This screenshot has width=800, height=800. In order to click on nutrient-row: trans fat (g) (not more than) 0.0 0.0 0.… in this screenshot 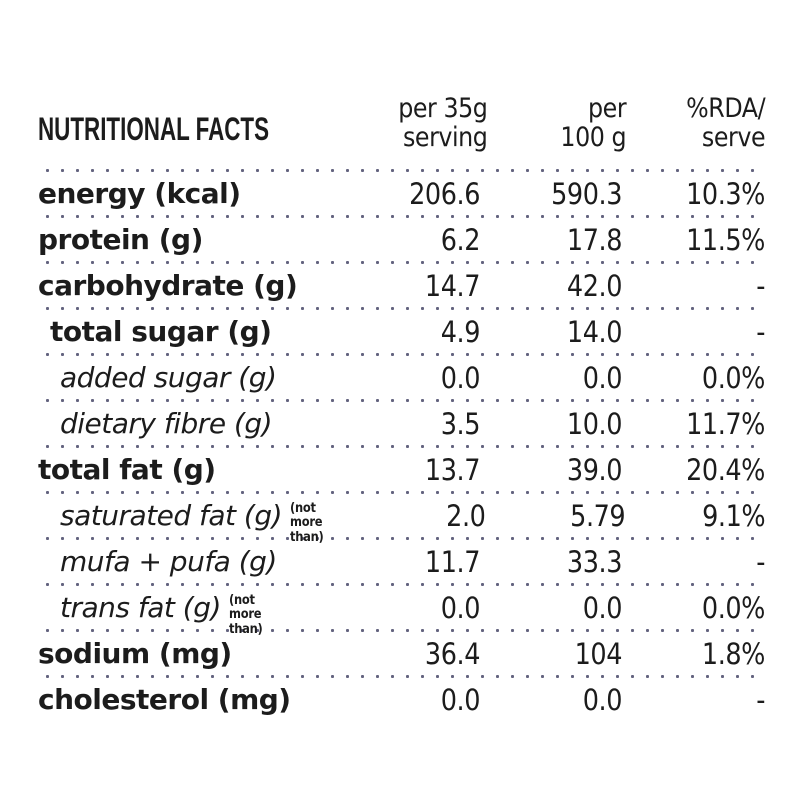, I will do `click(402, 611)`.